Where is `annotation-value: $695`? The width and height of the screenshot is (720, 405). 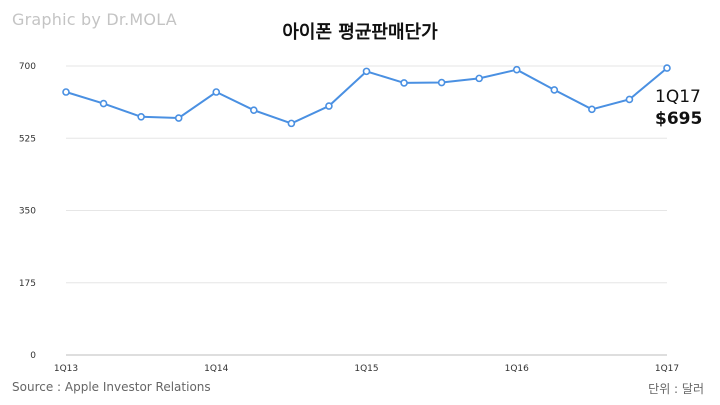 annotation-value: $695 is located at coordinates (678, 119).